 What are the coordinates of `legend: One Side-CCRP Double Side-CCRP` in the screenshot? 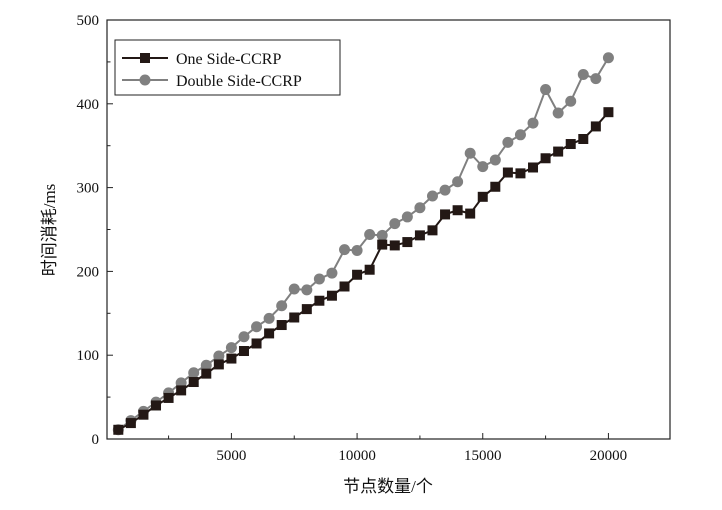 It's located at (227, 67).